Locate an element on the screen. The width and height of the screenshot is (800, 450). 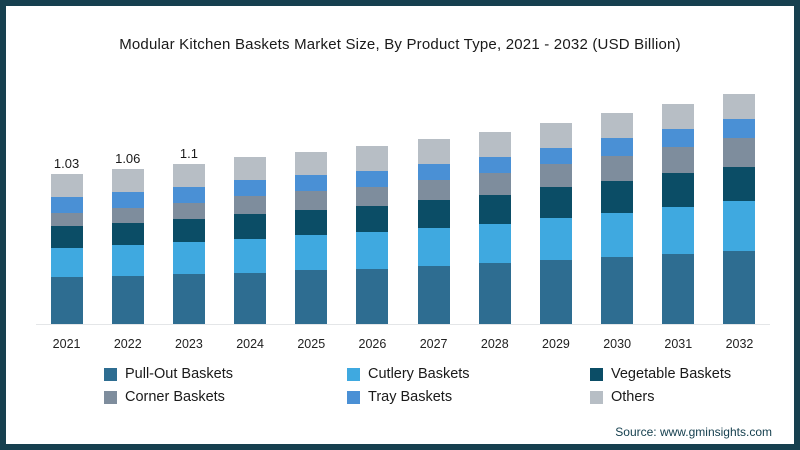
bar-2024 is located at coordinates (250, 240).